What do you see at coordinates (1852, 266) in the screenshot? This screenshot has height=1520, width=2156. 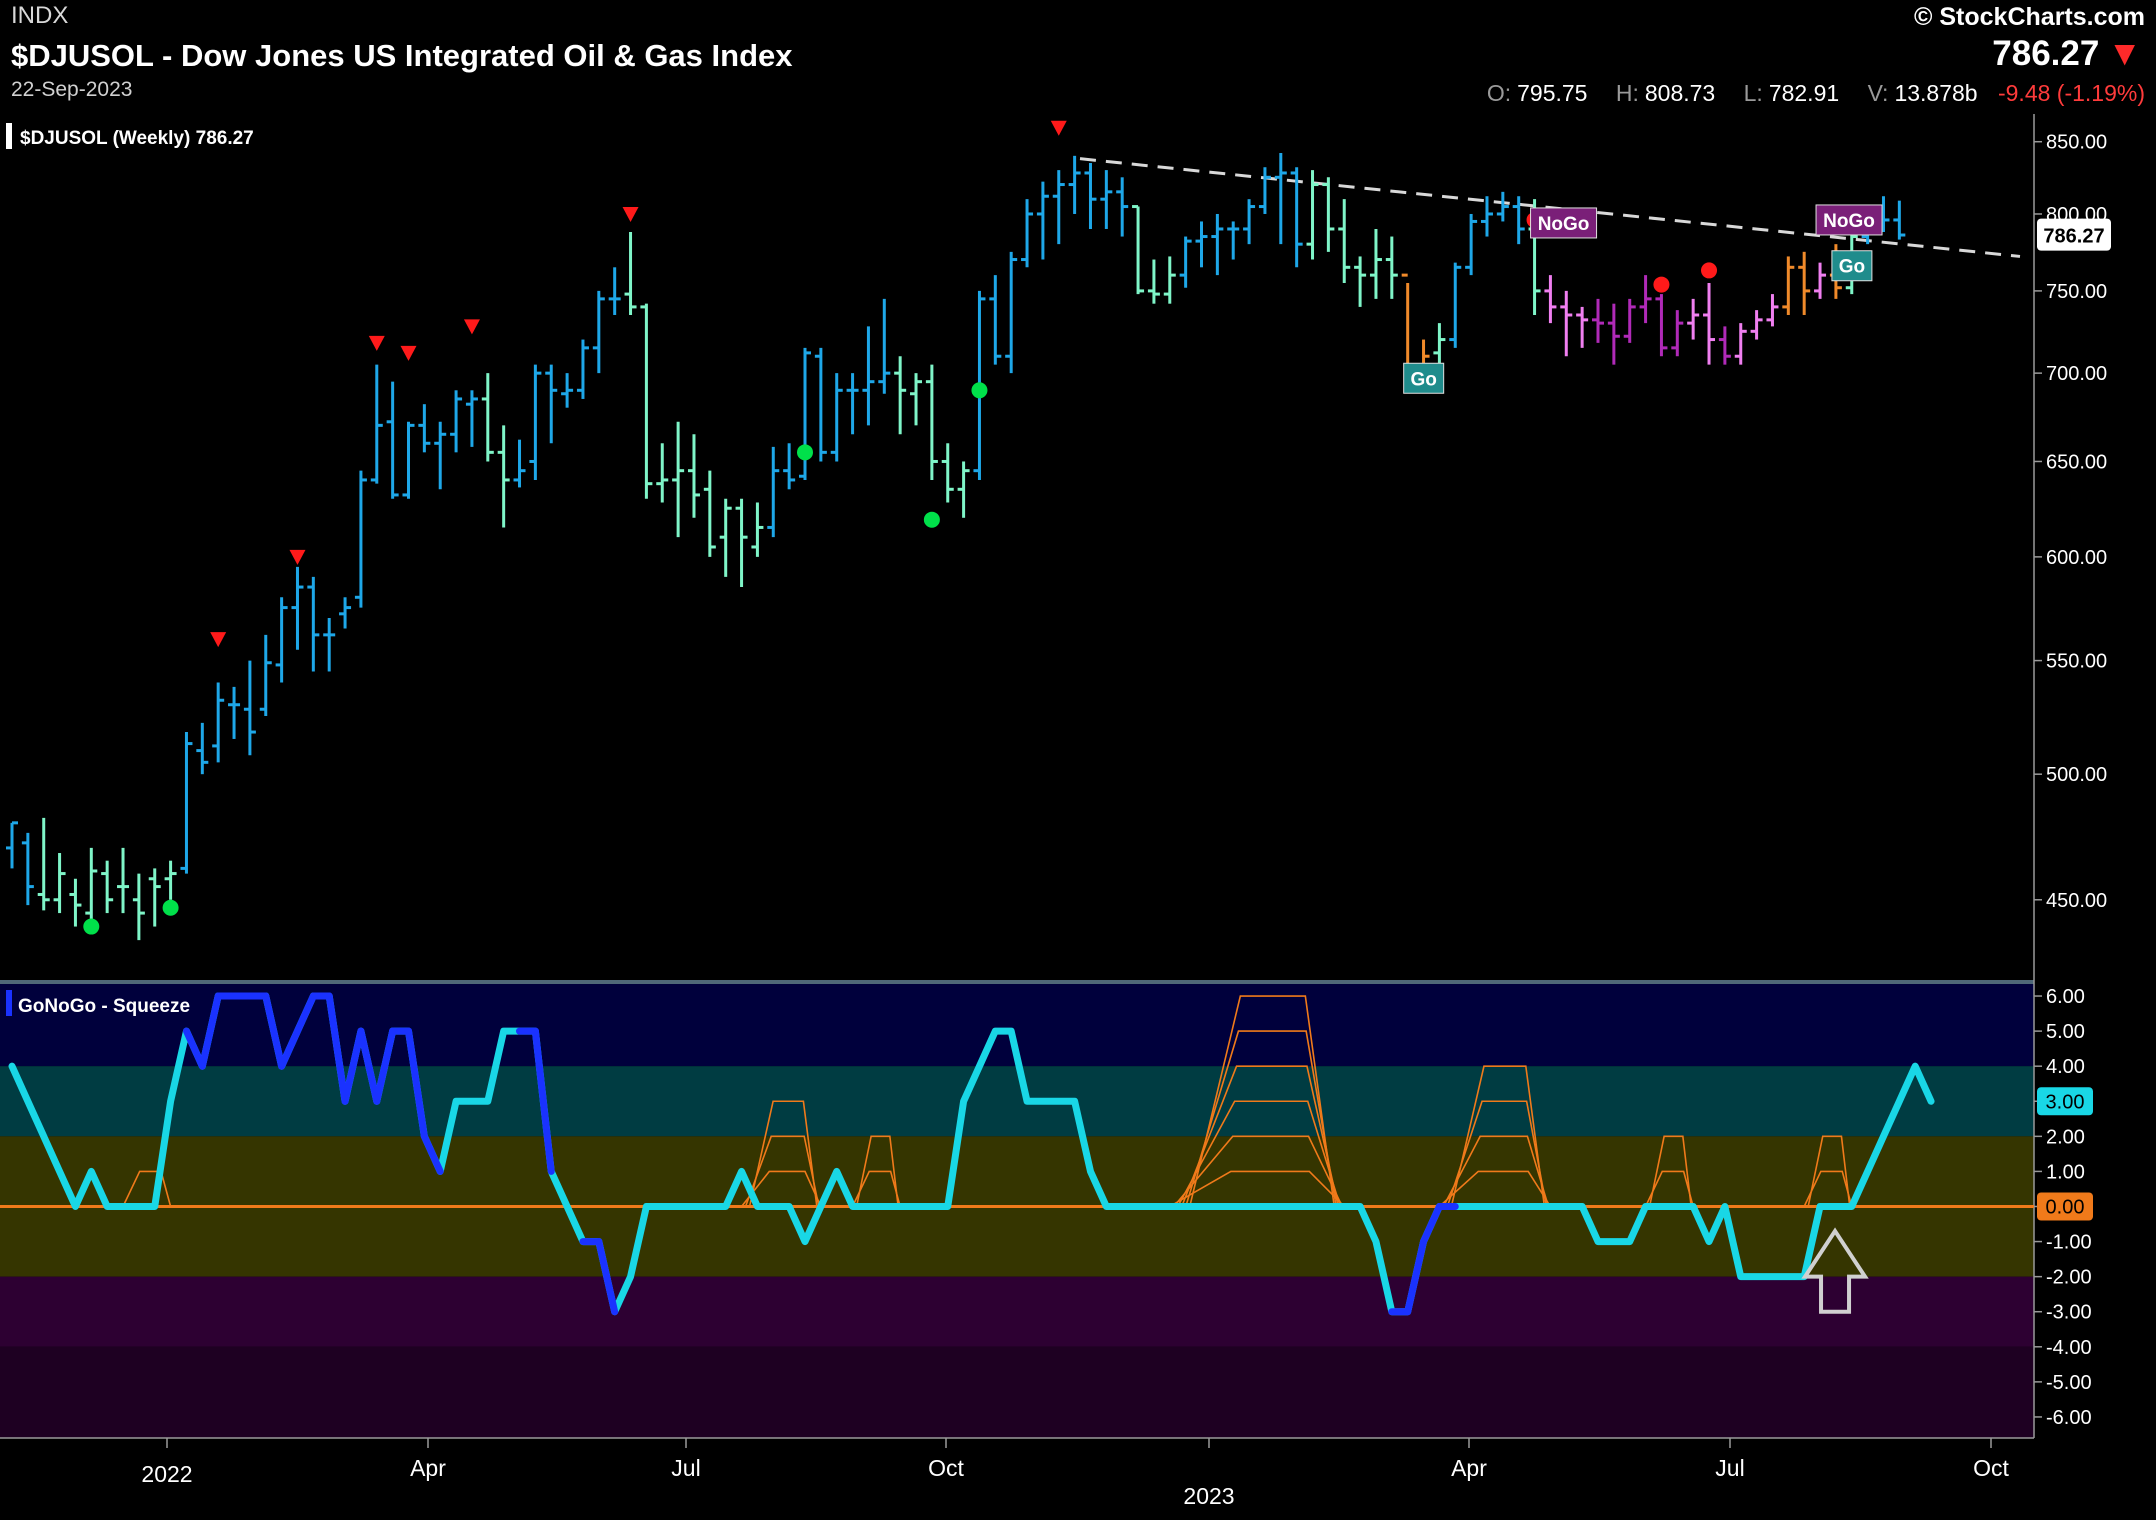 I see `trend-label: Go` at bounding box center [1852, 266].